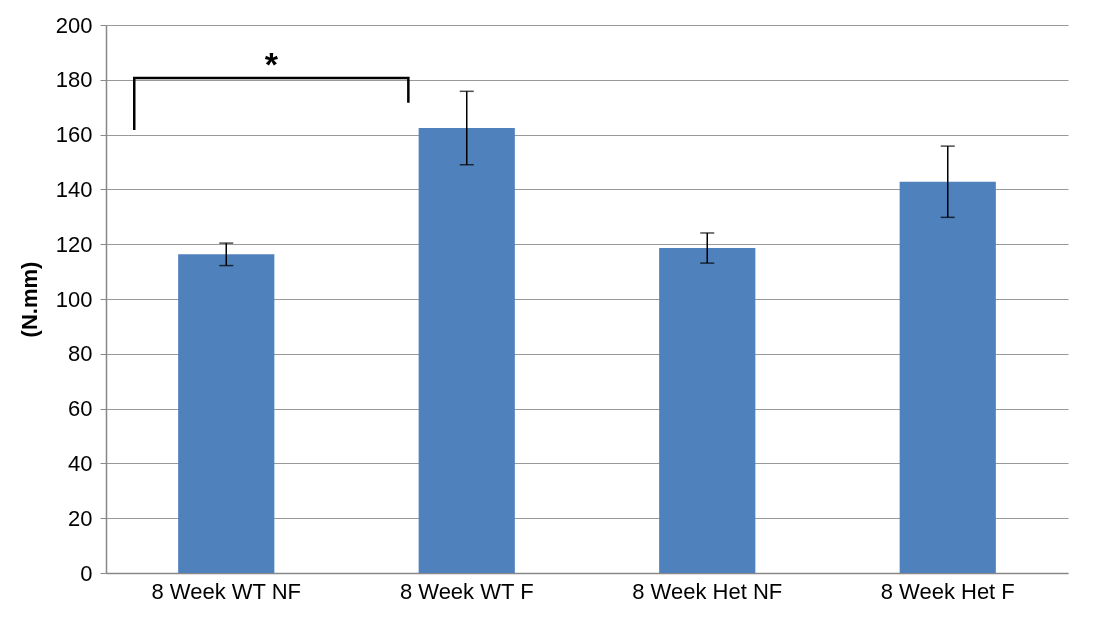 The height and width of the screenshot is (641, 1094). I want to click on y-tick-label: 20, so click(80, 518).